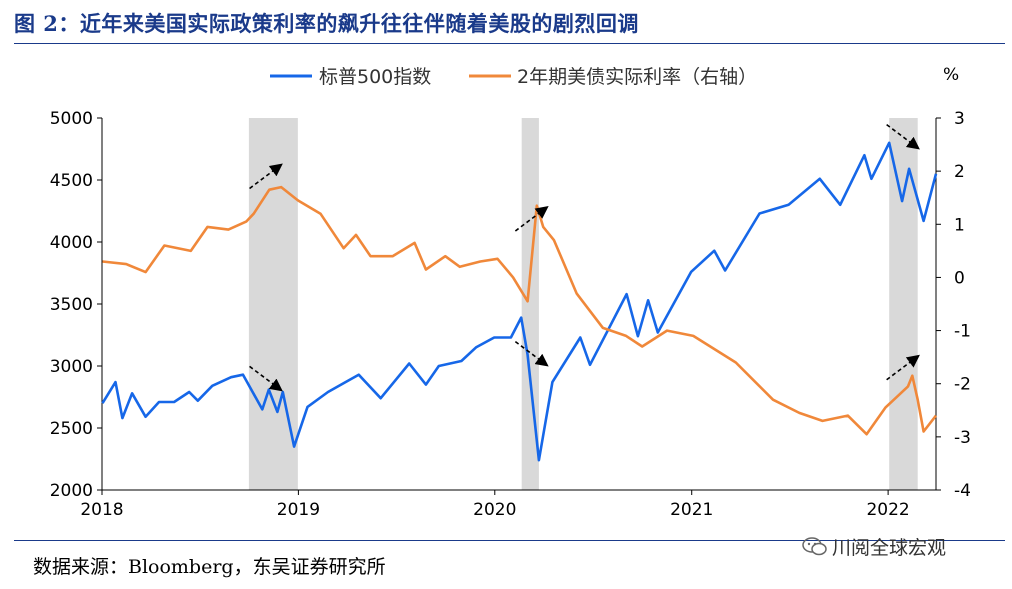 The image size is (1012, 589). What do you see at coordinates (951, 75) in the screenshot?
I see `right-axis-unit: %` at bounding box center [951, 75].